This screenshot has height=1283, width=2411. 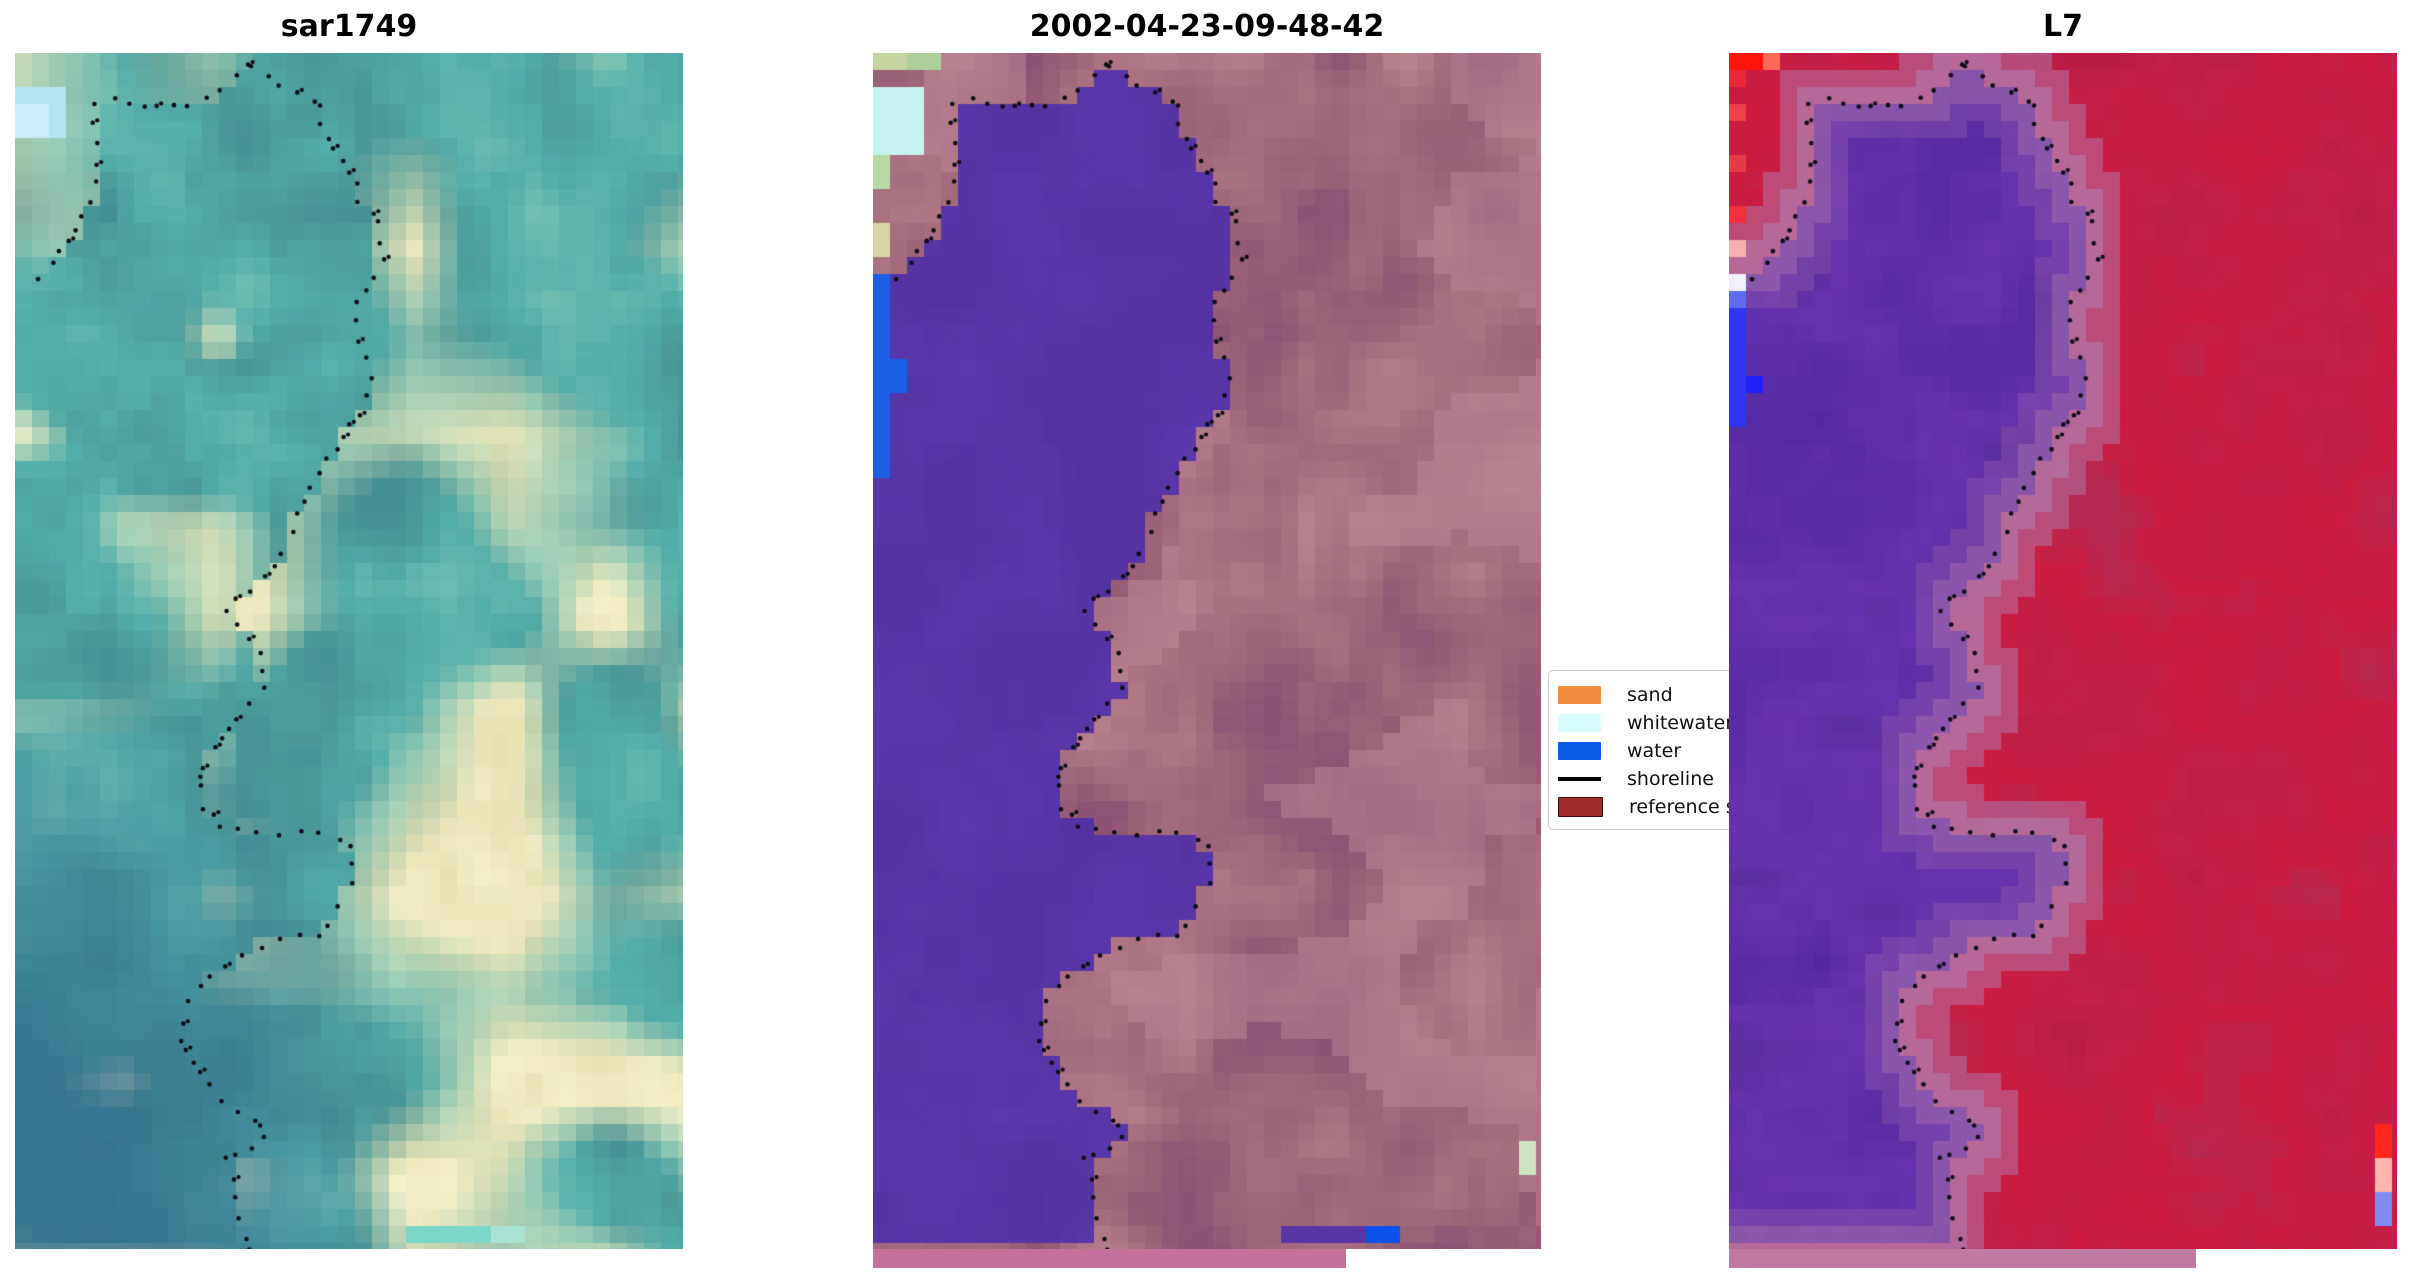 I want to click on water-swatch-icon, so click(x=1579, y=751).